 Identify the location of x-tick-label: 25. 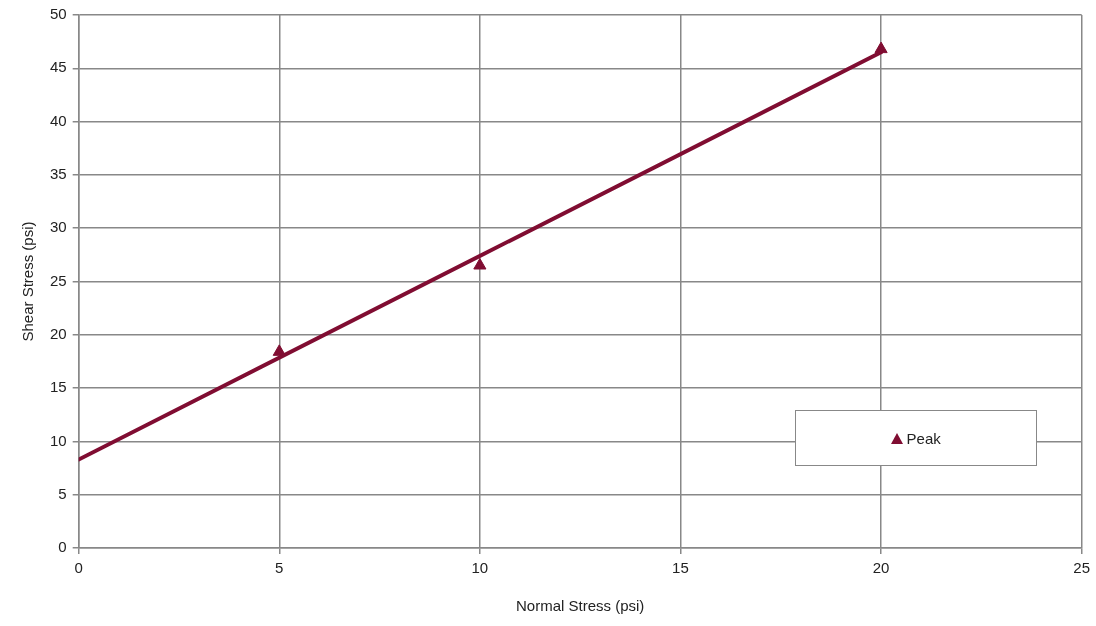
(1081, 568).